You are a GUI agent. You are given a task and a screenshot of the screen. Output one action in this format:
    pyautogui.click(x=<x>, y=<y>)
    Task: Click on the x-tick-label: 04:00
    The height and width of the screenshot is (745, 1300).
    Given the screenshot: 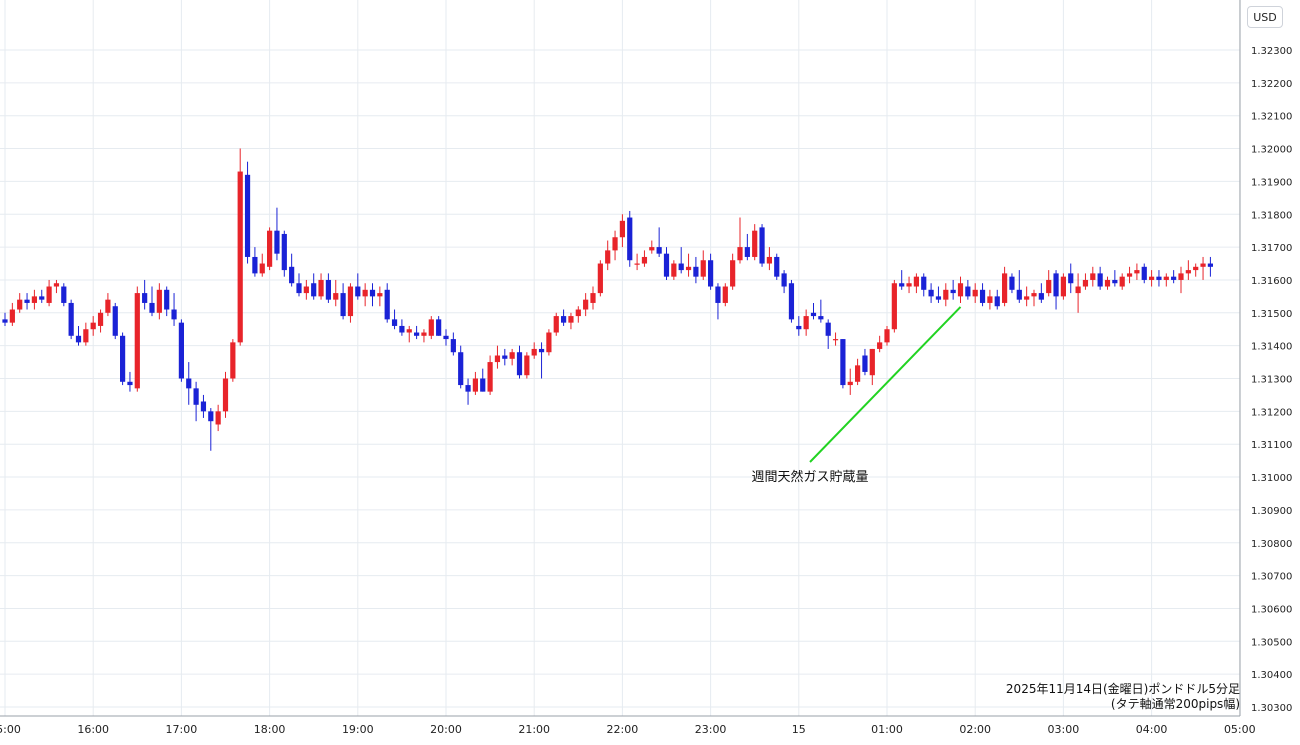 What is the action you would take?
    pyautogui.click(x=1152, y=729)
    